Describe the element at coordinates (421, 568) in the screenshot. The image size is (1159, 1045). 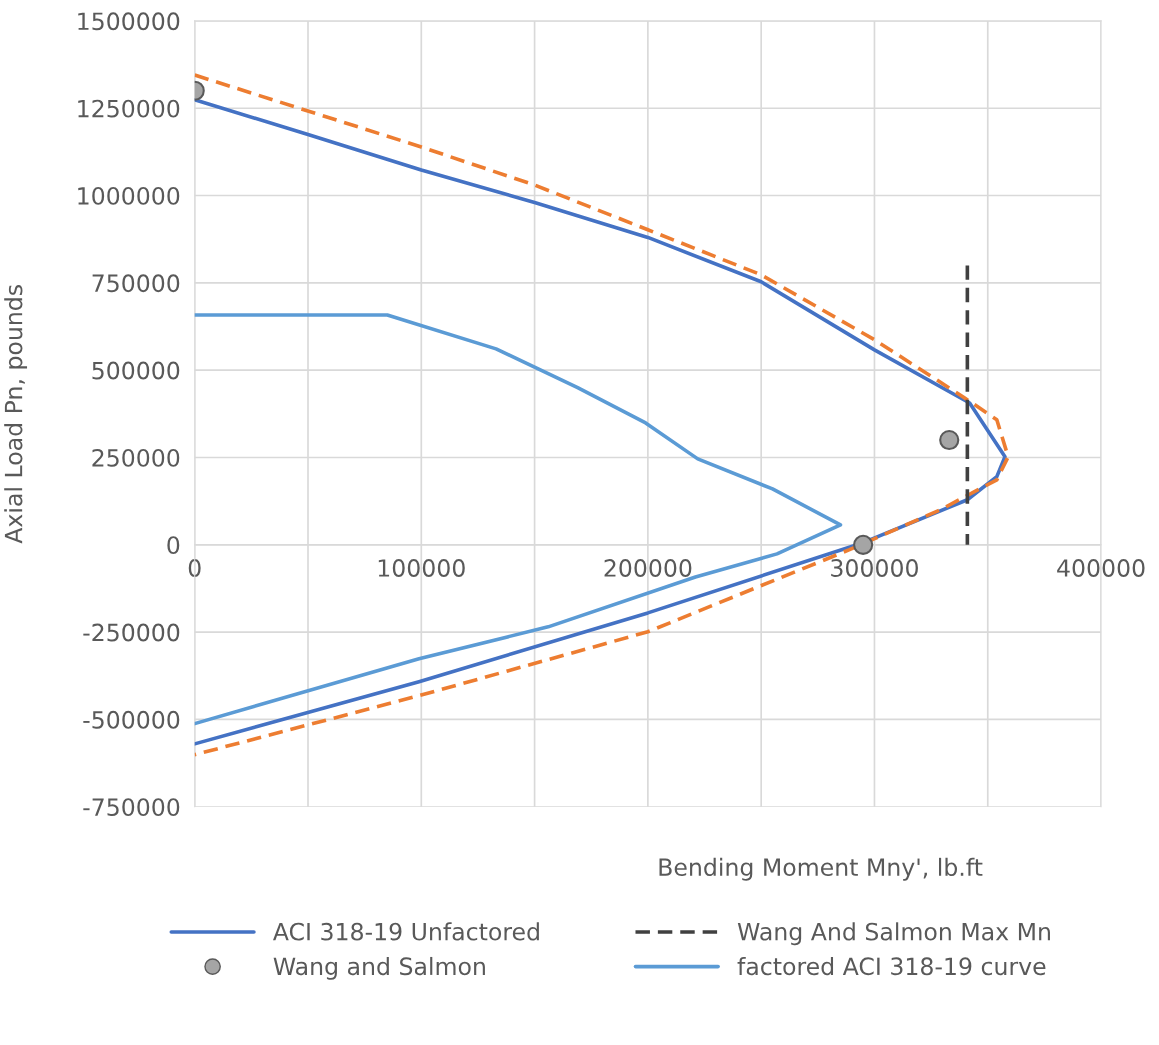
I see `x-tick-label: 100000` at that location.